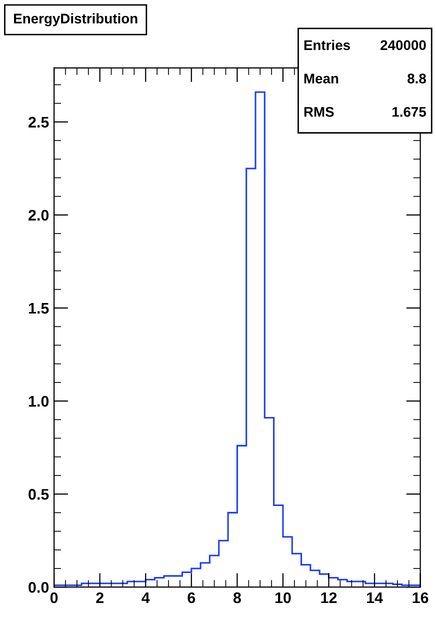 This screenshot has width=436, height=618. Describe the element at coordinates (365, 111) in the screenshot. I see `text: RMS 1.675` at that location.